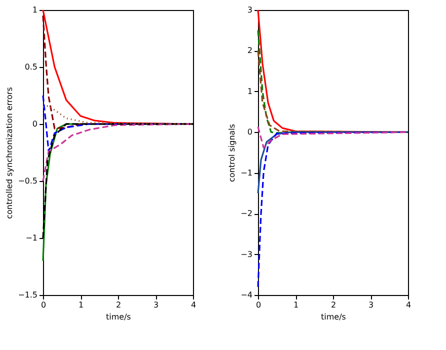  I want to click on y-tick-label: −0.5, so click(28, 181).